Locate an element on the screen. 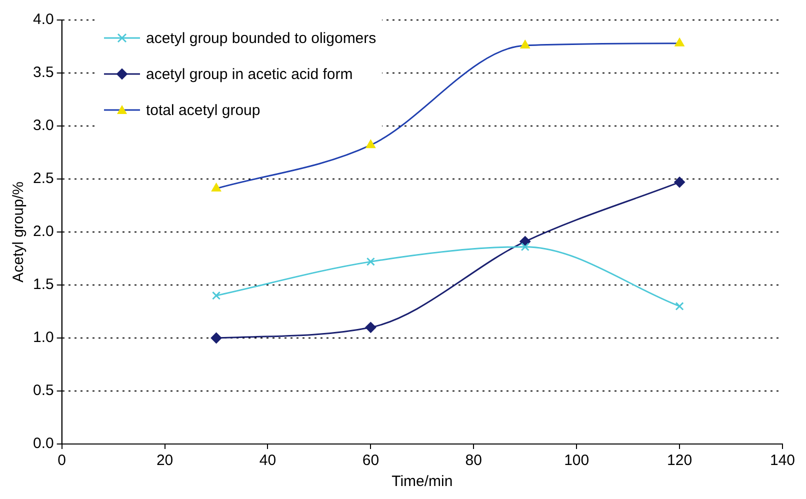  x-axis-title: Time/min is located at coordinates (422, 481).